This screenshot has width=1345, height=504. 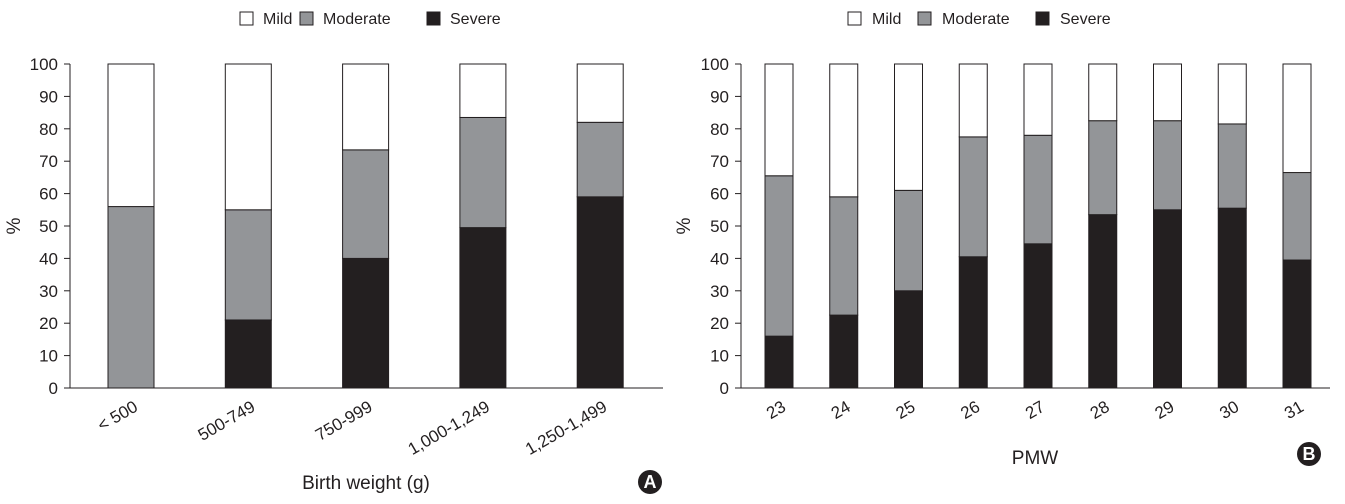 I want to click on x-ticks: 23 24 25 26 27 28 29 30 31, so click(x=1035, y=410).